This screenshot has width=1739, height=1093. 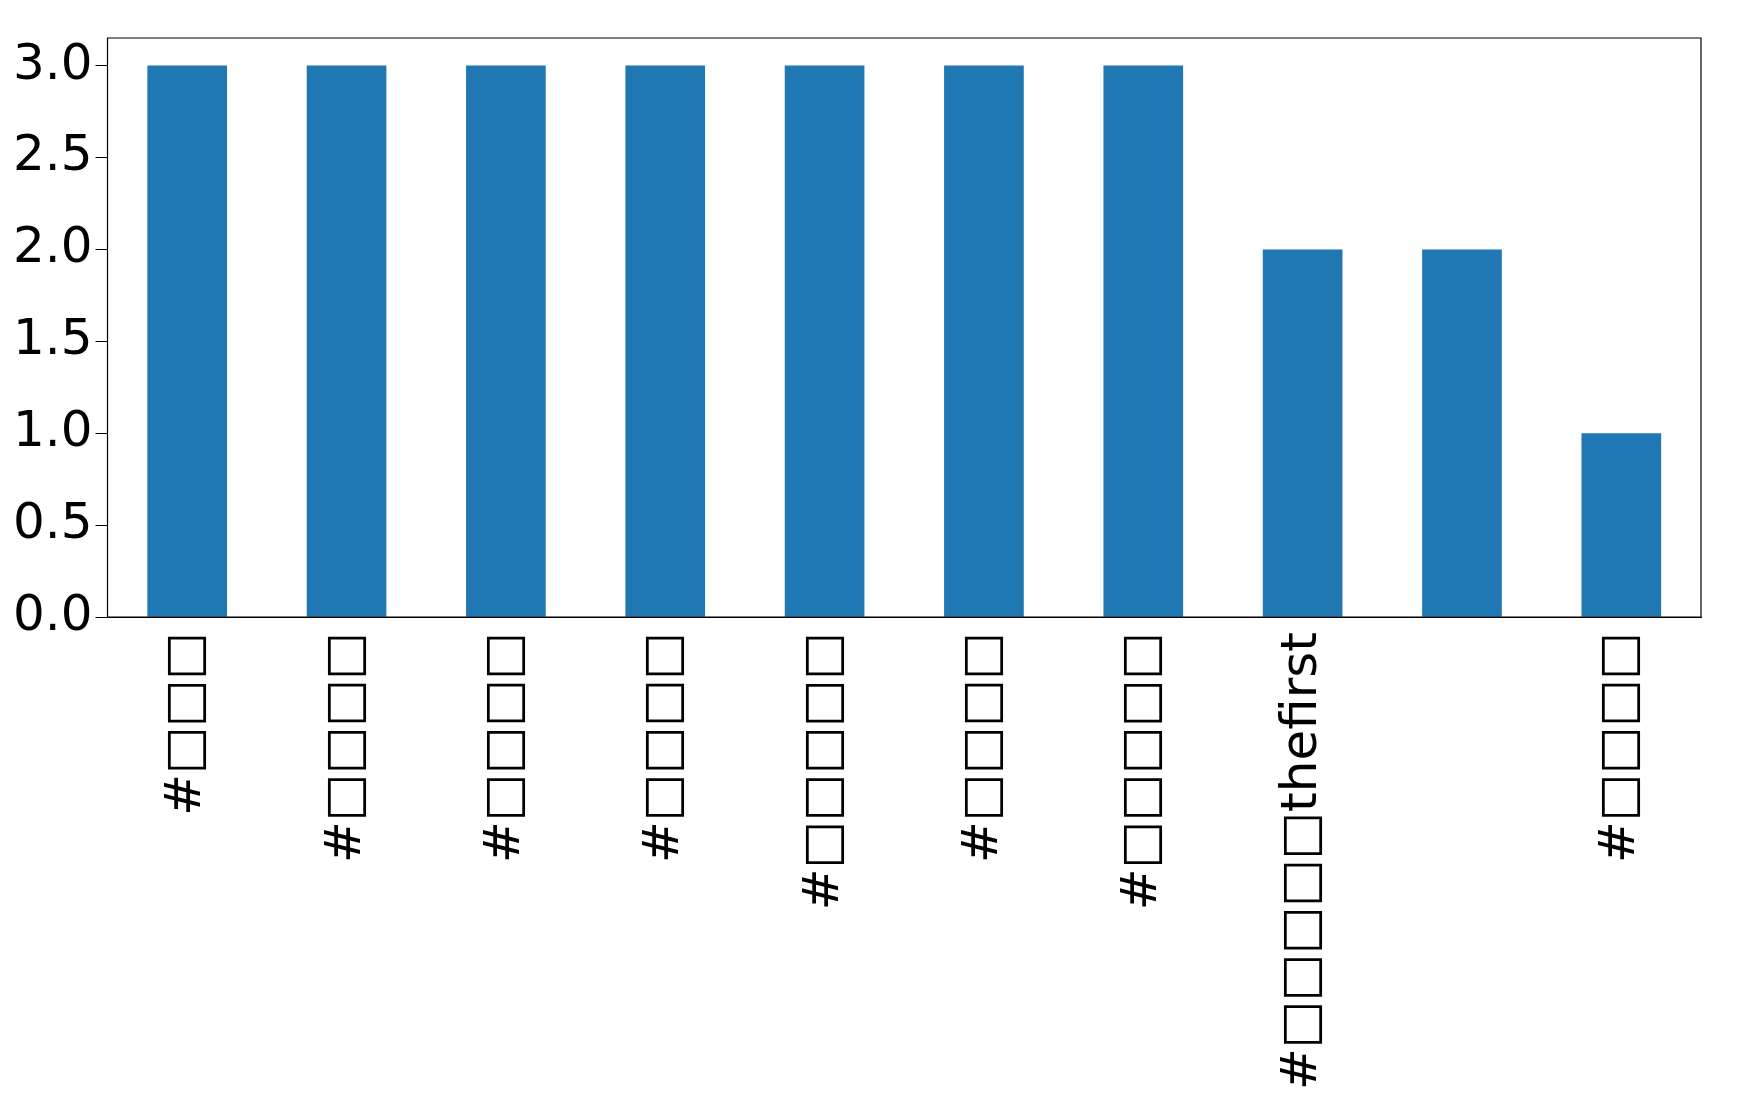 I want to click on y-tick-label: 3.0, so click(x=52, y=61).